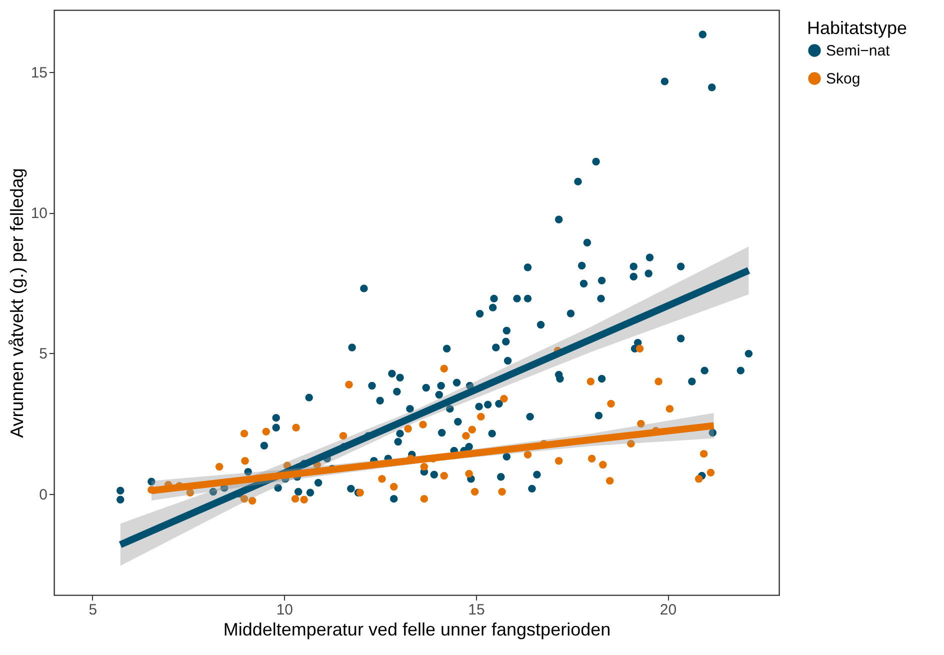 The width and height of the screenshot is (944, 655). I want to click on x-axis-title: Middeltemperatur ved felle unner fangstperioden, so click(417, 630).